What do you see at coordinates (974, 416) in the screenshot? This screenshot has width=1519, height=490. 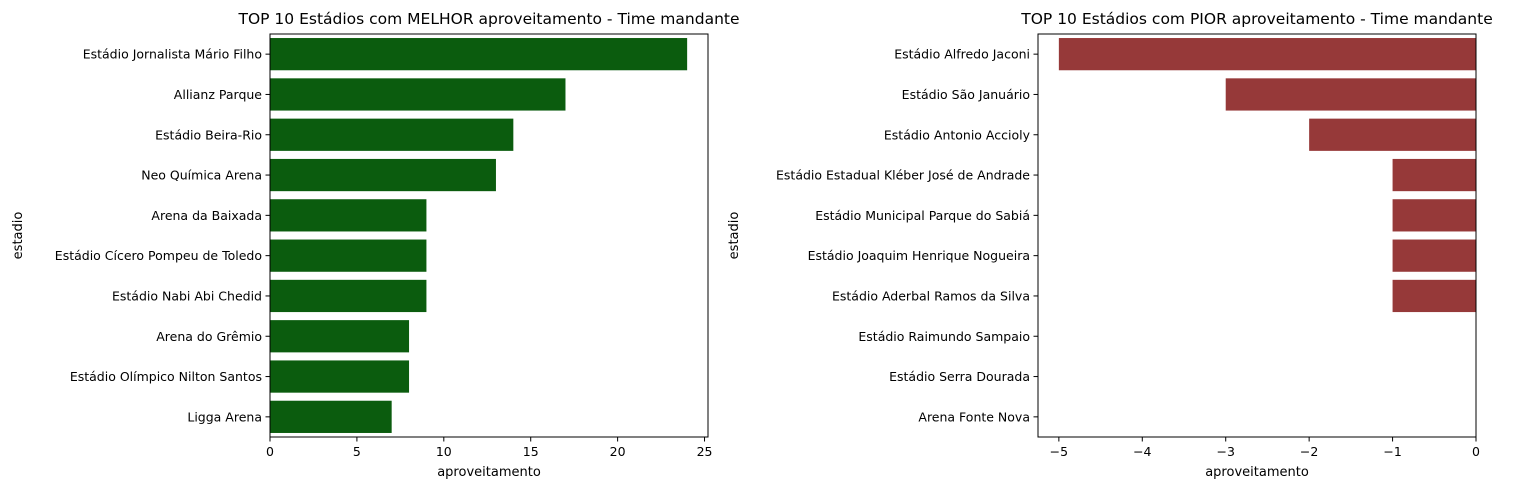 I see `y-tick-label: Arena Fonte Nova` at bounding box center [974, 416].